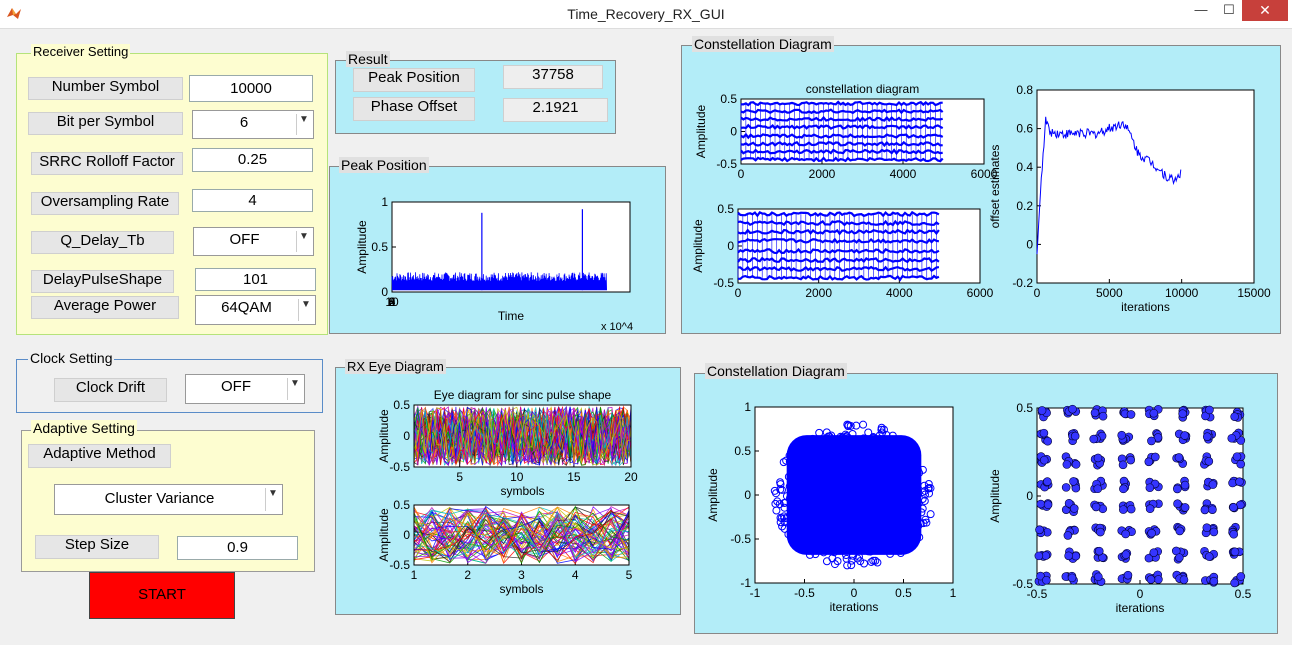 The width and height of the screenshot is (1292, 645). What do you see at coordinates (903, 593) in the screenshot?
I see `x-tick-label: 0.5` at bounding box center [903, 593].